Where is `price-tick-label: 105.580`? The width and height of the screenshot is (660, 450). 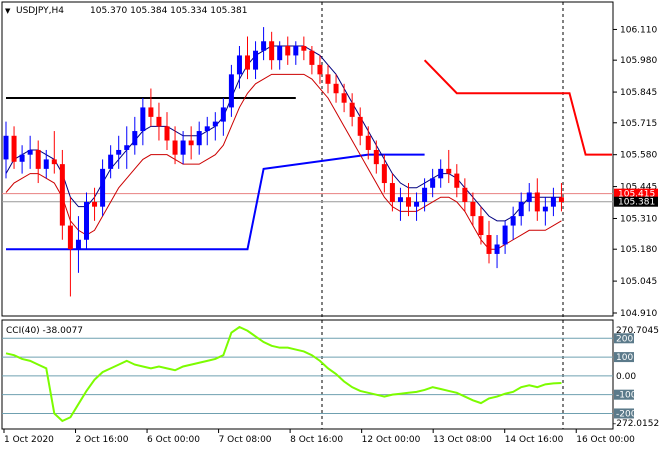 price-tick-label: 105.580 is located at coordinates (638, 156).